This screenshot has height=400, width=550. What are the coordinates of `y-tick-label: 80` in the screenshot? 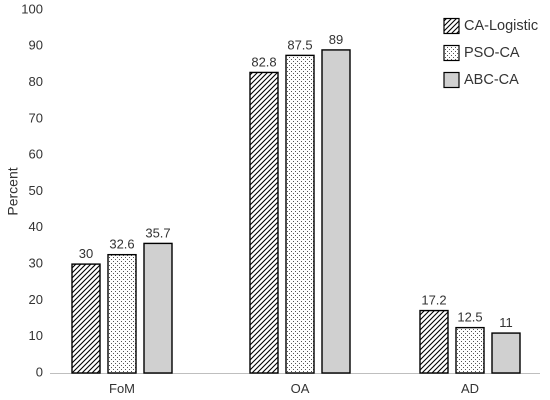 It's located at (36, 81).